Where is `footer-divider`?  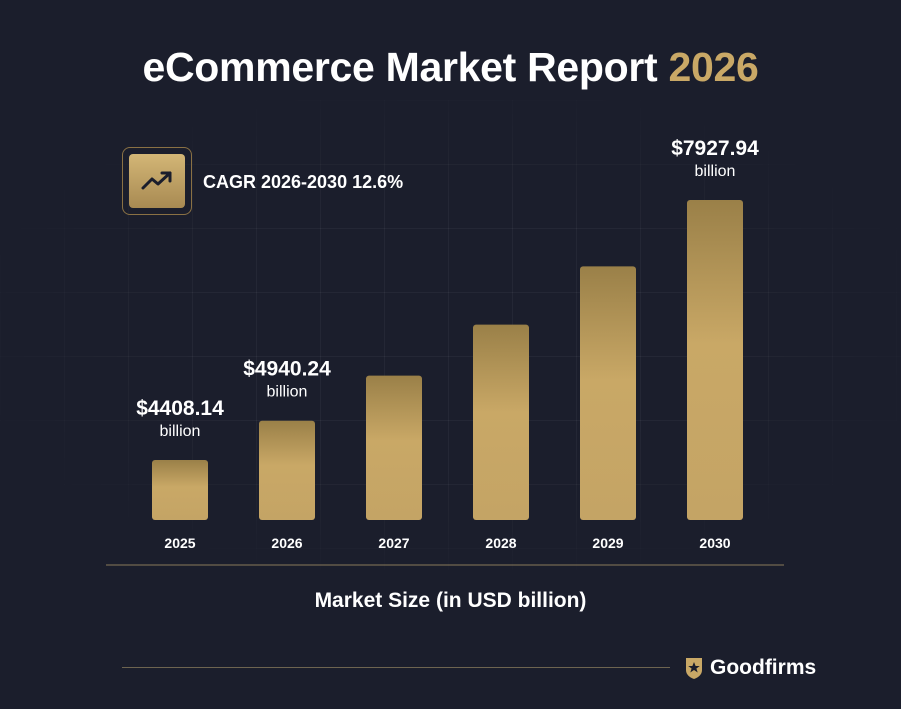
footer-divider is located at coordinates (396, 667).